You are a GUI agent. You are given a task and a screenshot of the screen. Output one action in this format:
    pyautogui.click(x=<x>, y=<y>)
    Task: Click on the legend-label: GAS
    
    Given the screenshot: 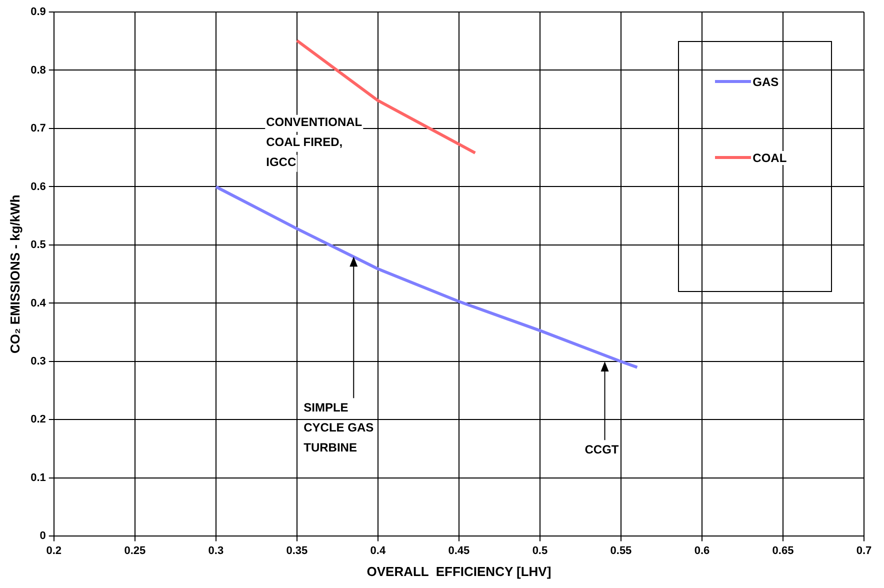 What is the action you would take?
    pyautogui.click(x=765, y=81)
    